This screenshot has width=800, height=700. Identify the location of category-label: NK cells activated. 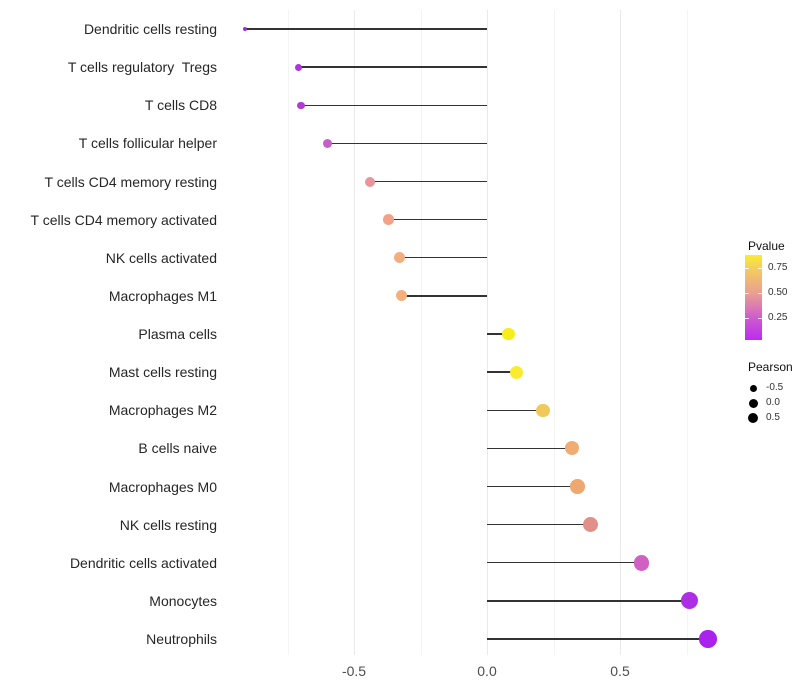
(161, 257).